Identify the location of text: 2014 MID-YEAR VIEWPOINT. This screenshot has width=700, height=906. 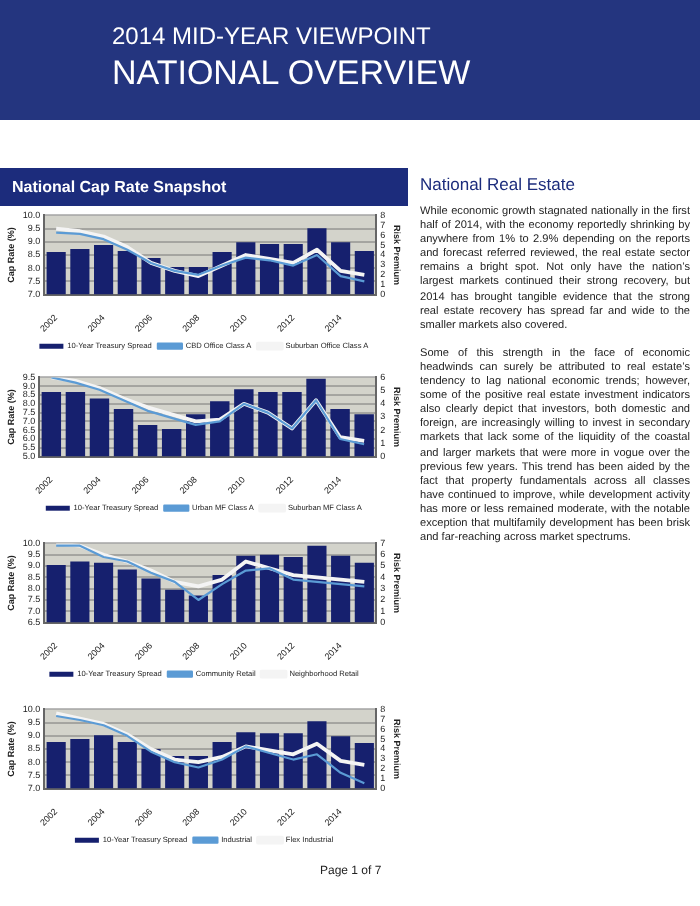
(271, 36).